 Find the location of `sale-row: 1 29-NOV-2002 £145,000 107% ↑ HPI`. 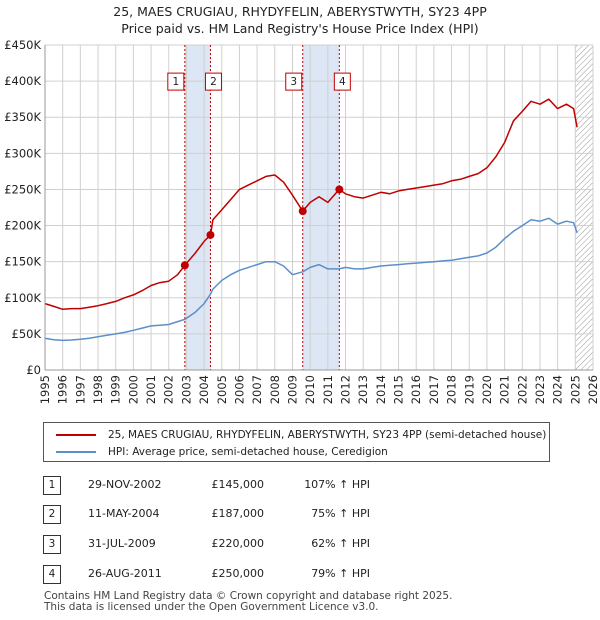

sale-row: 1 29-NOV-2002 £145,000 107% ↑ HPI is located at coordinates (300, 486).